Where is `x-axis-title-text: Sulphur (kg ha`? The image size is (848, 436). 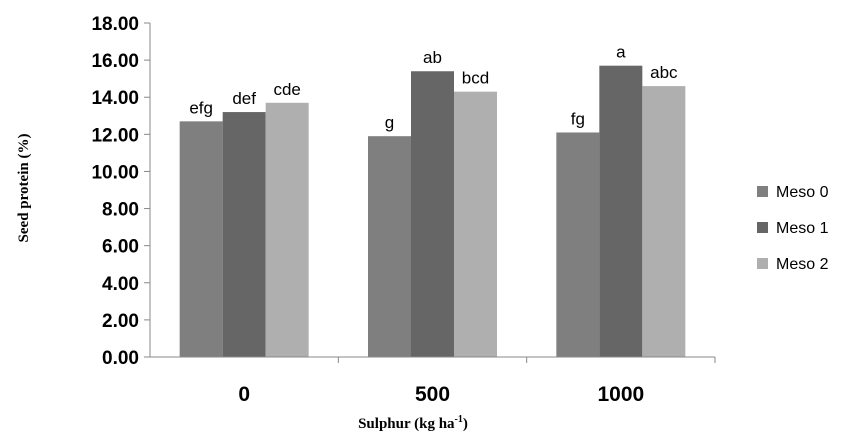
x-axis-title-text: Sulphur (kg ha is located at coordinates (406, 424).